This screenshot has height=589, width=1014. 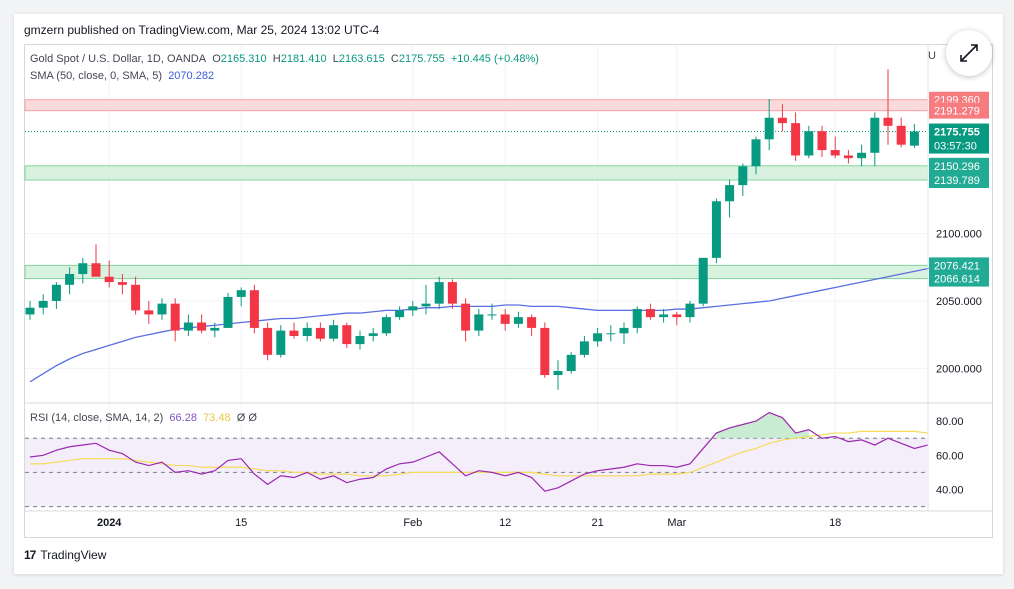 I want to click on close-value: 2175.755, so click(x=421, y=59).